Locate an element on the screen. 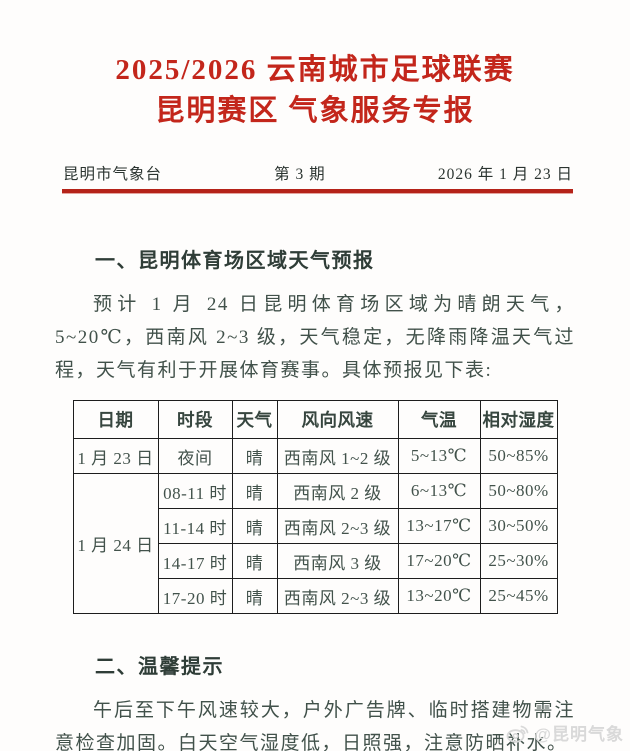  red-divider-rule is located at coordinates (317, 191).